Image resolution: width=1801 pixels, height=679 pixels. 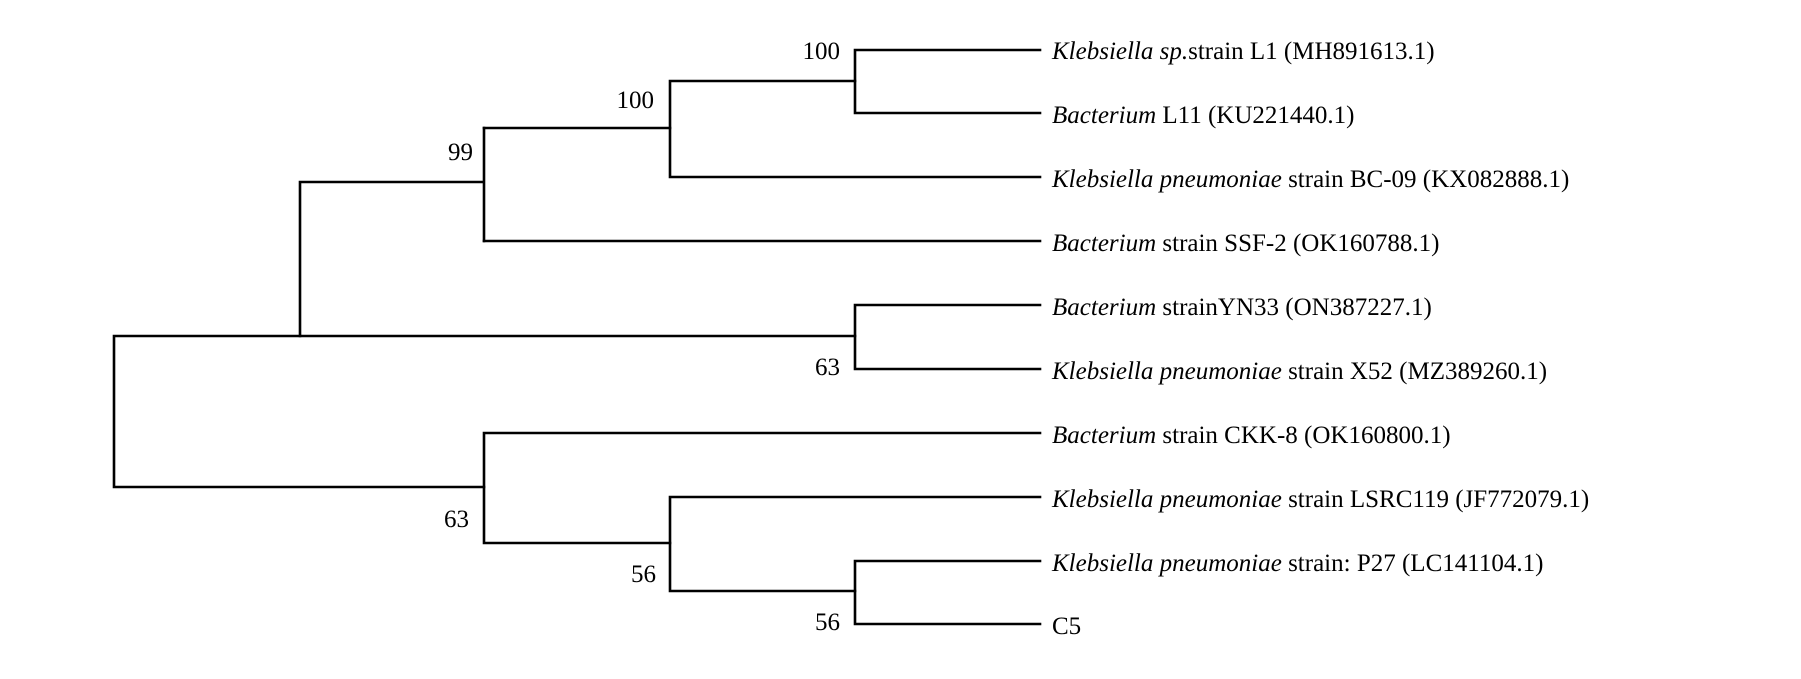 What do you see at coordinates (299, 411) in the screenshot?
I see `branch-root` at bounding box center [299, 411].